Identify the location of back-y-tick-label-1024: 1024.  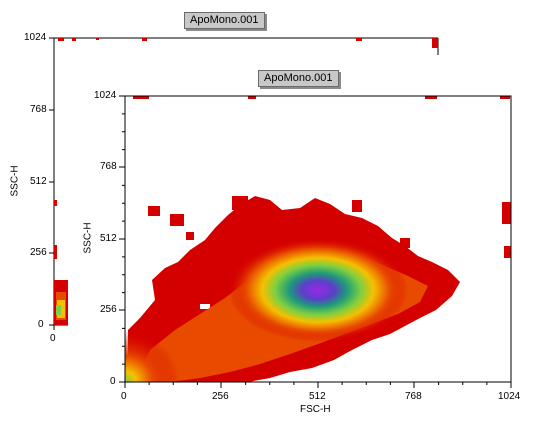
(35, 37).